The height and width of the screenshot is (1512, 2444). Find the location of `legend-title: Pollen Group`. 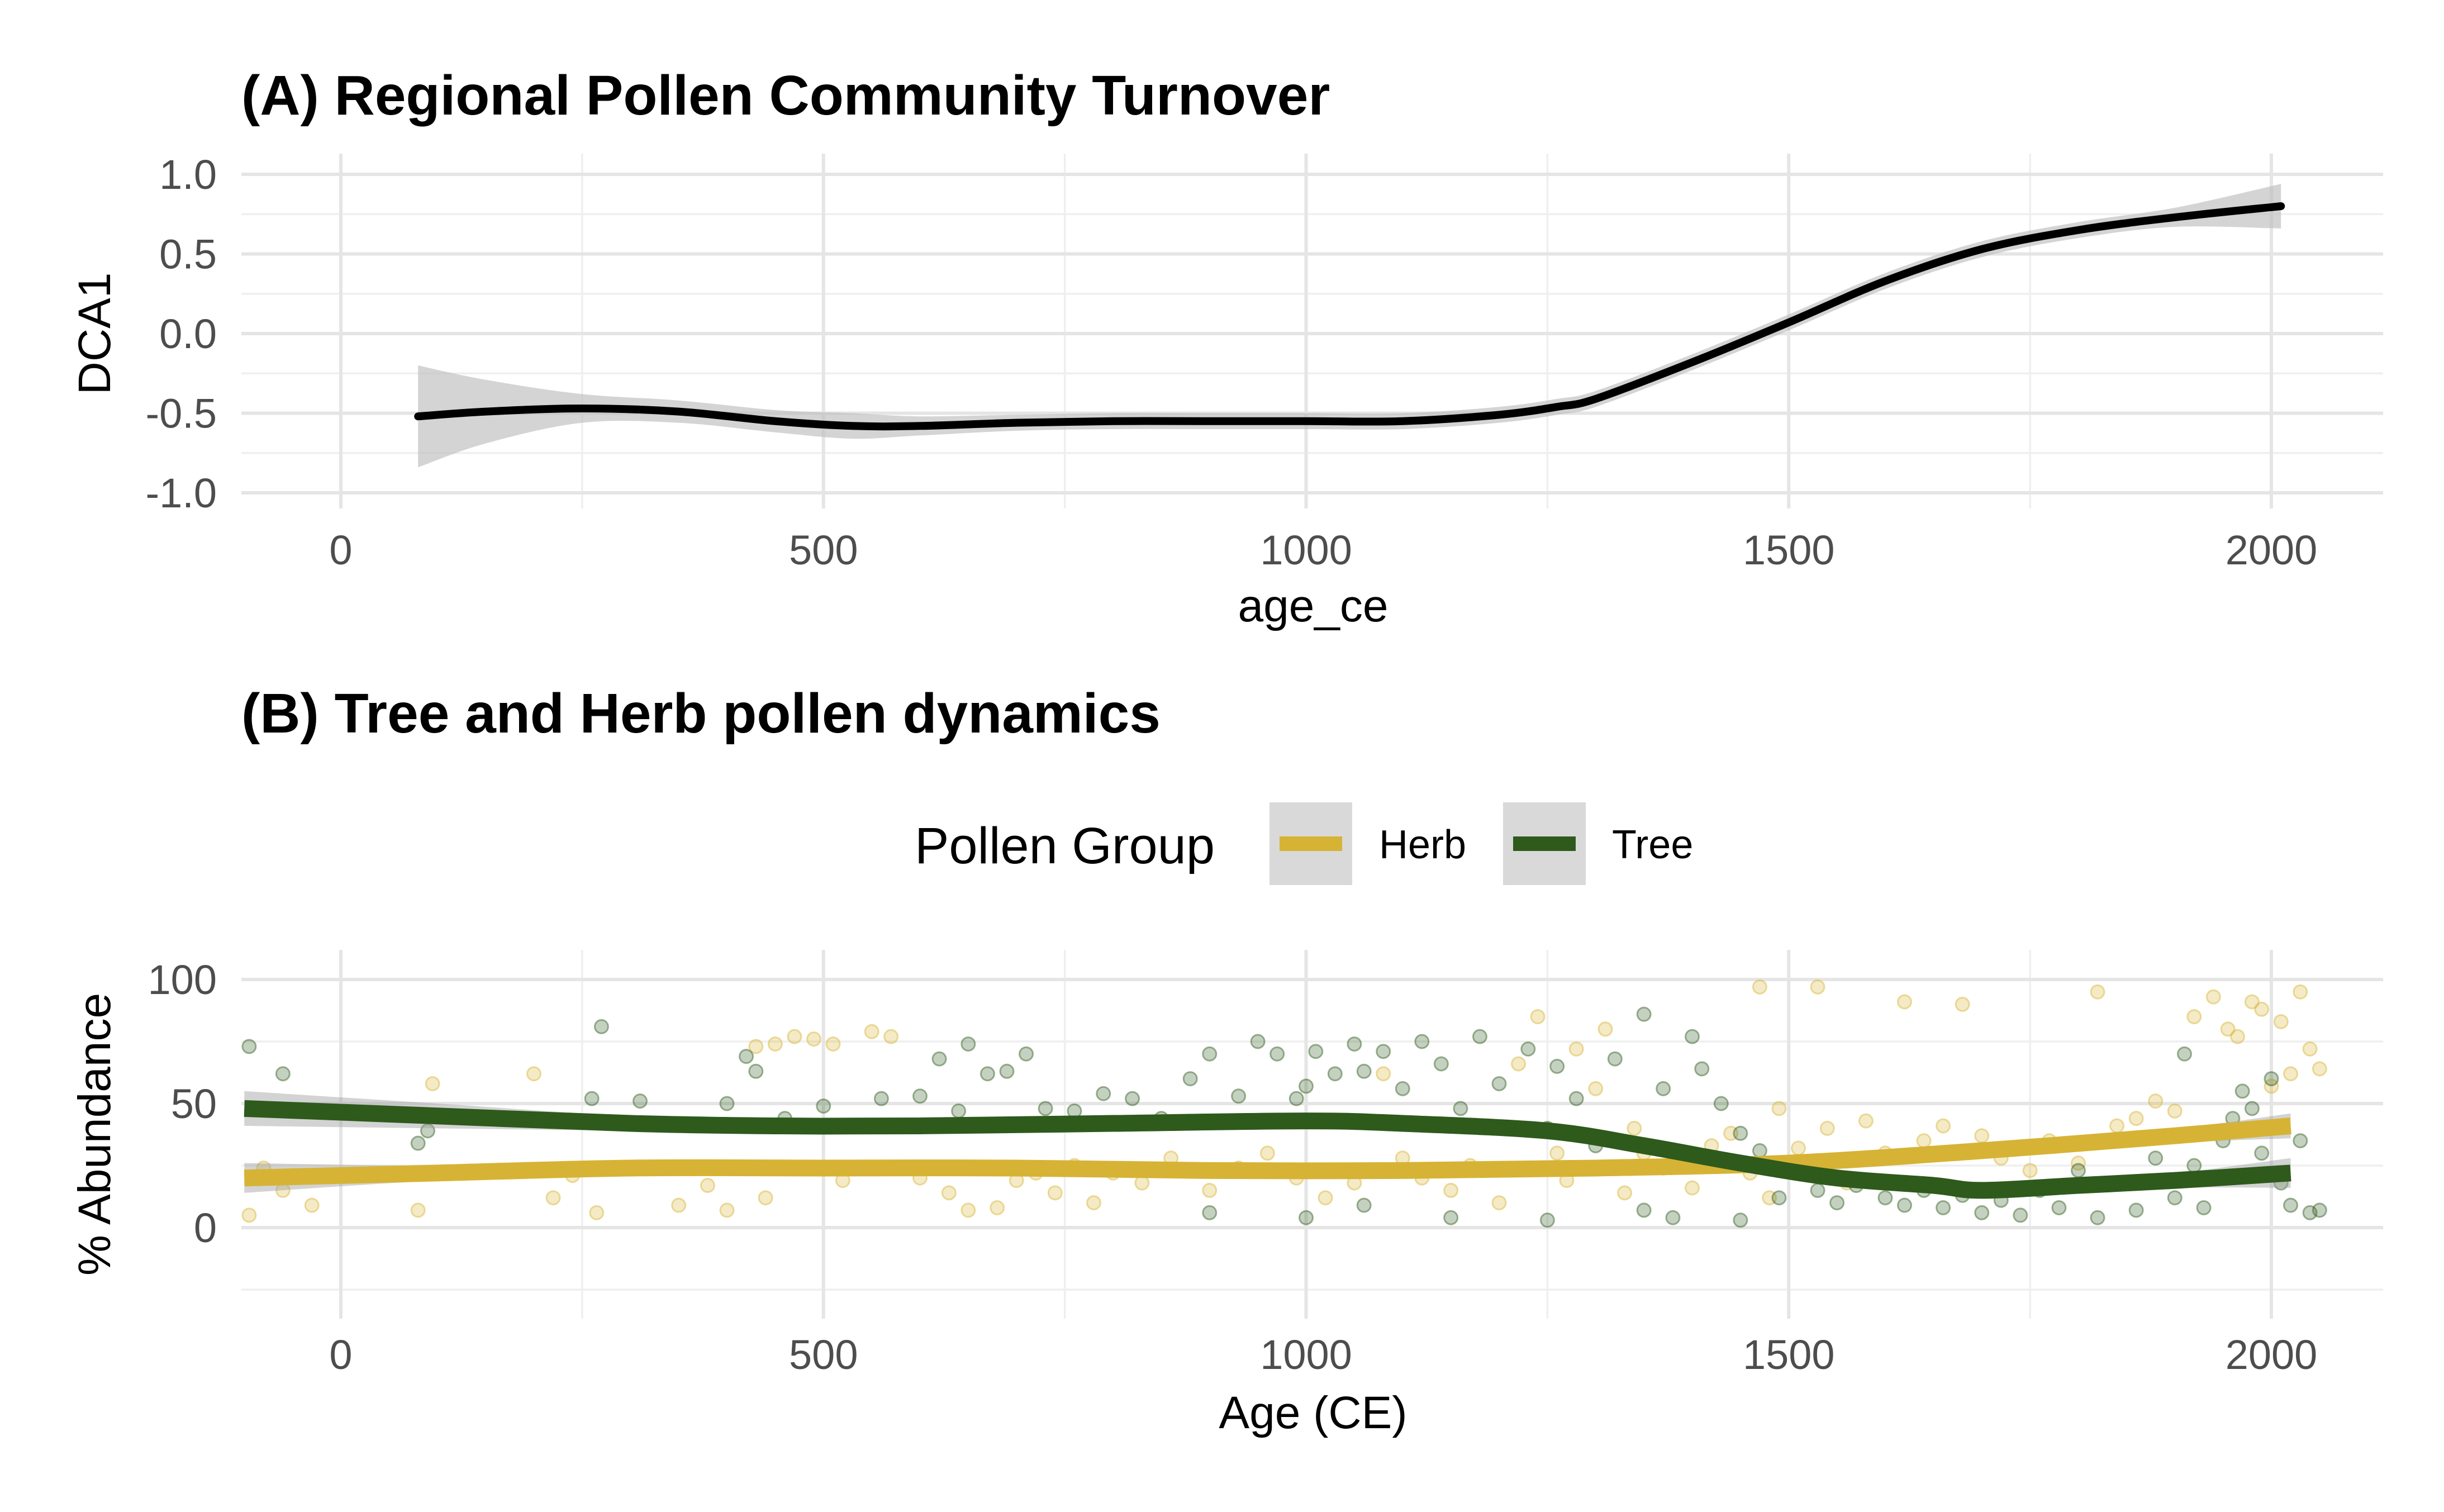

legend-title: Pollen Group is located at coordinates (1065, 845).